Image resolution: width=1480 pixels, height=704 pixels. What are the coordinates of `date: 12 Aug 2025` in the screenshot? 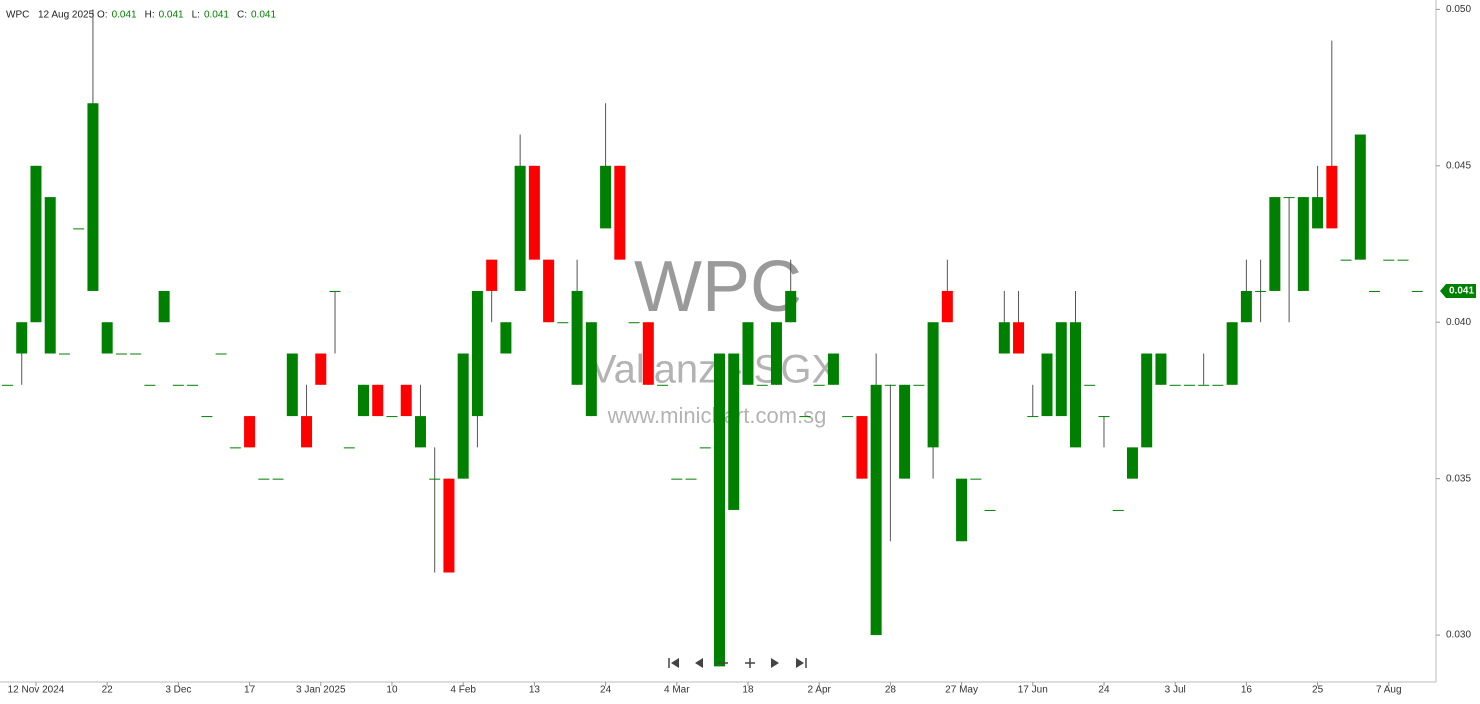 It's located at (66, 15).